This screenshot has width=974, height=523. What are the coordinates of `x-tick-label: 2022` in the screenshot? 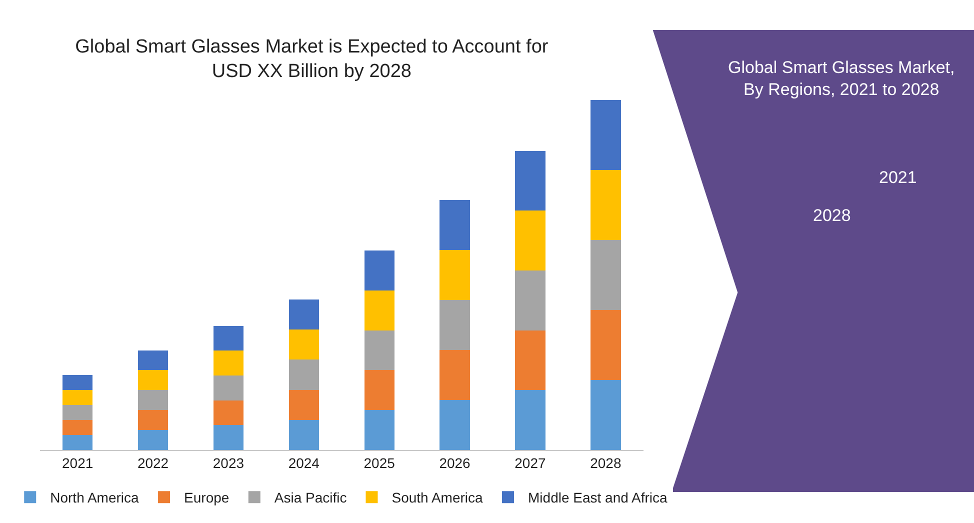 It's located at (153, 462).